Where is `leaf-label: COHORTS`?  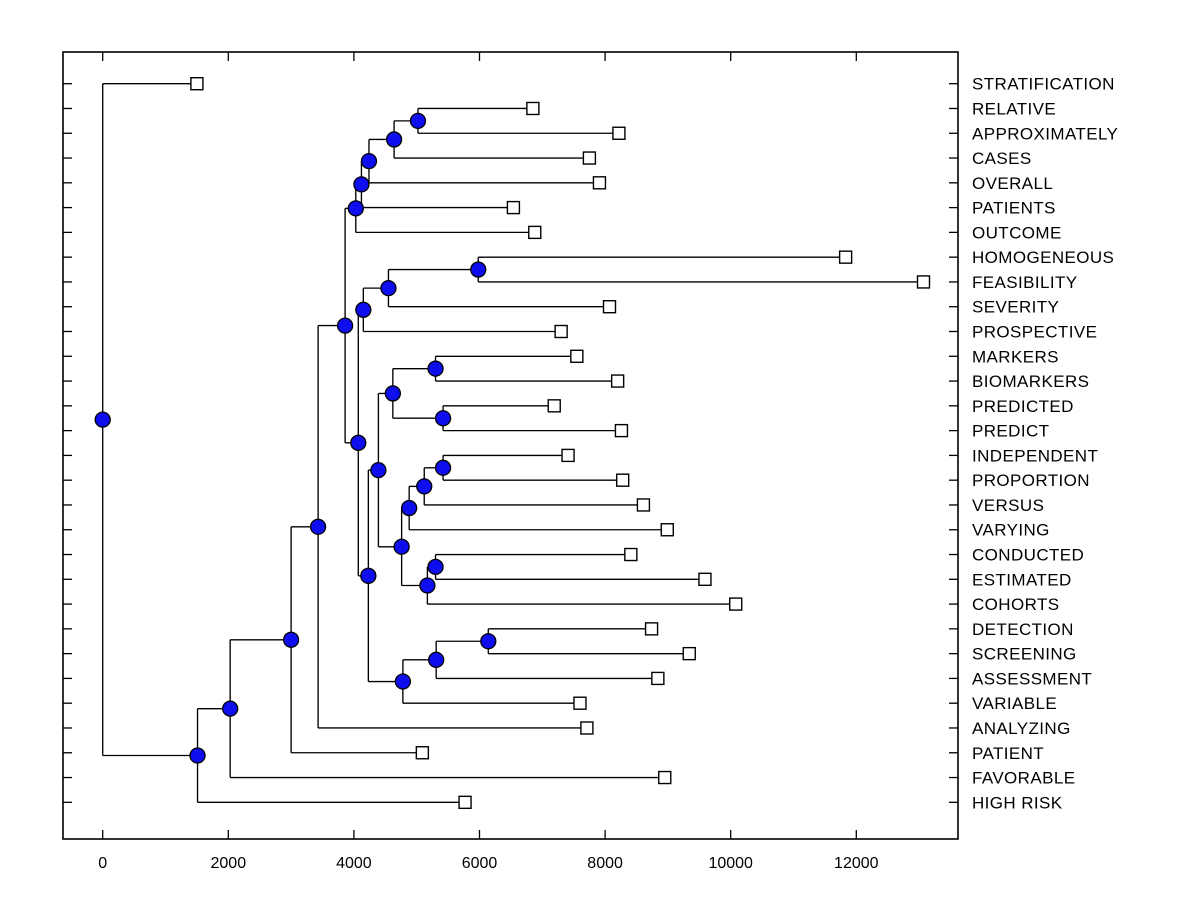
leaf-label: COHORTS is located at coordinates (1016, 604).